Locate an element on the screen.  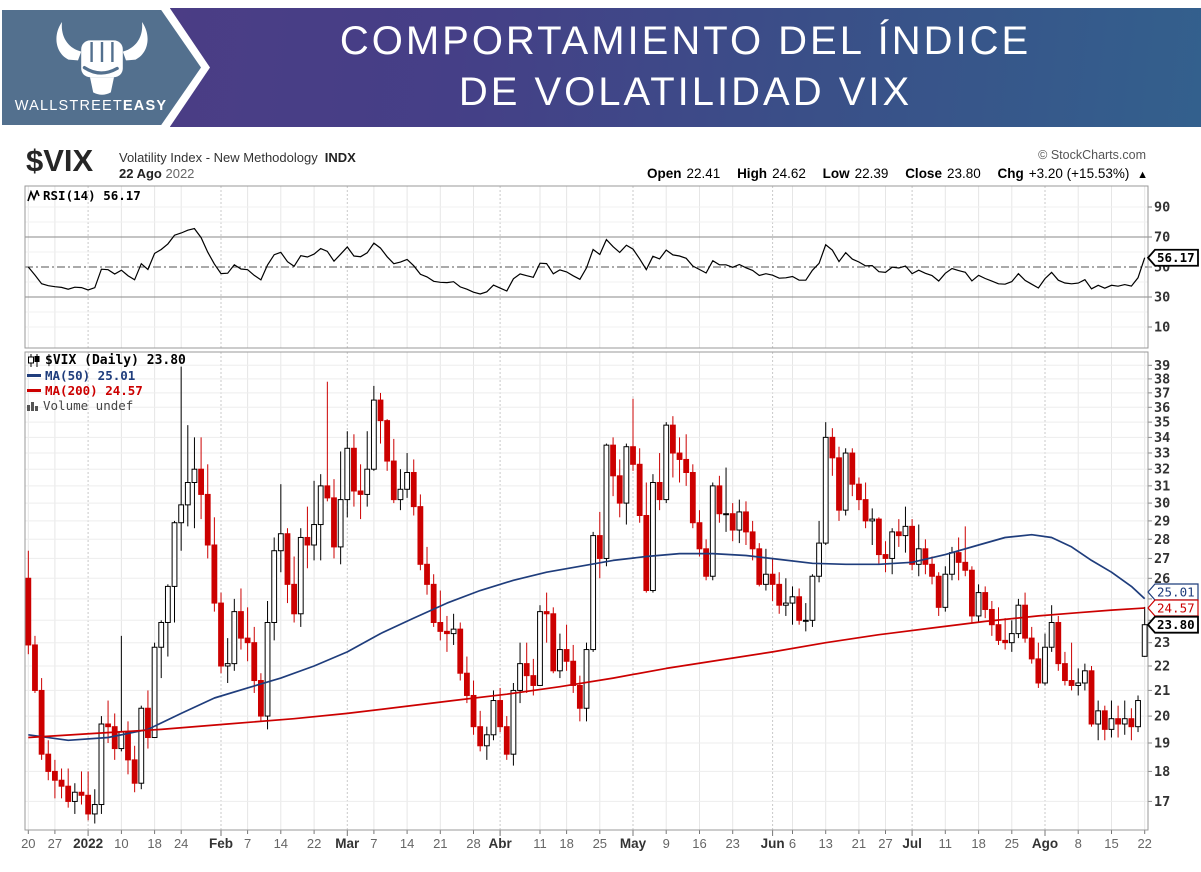
up-triangle-icon: ▲ is located at coordinates (1142, 175).